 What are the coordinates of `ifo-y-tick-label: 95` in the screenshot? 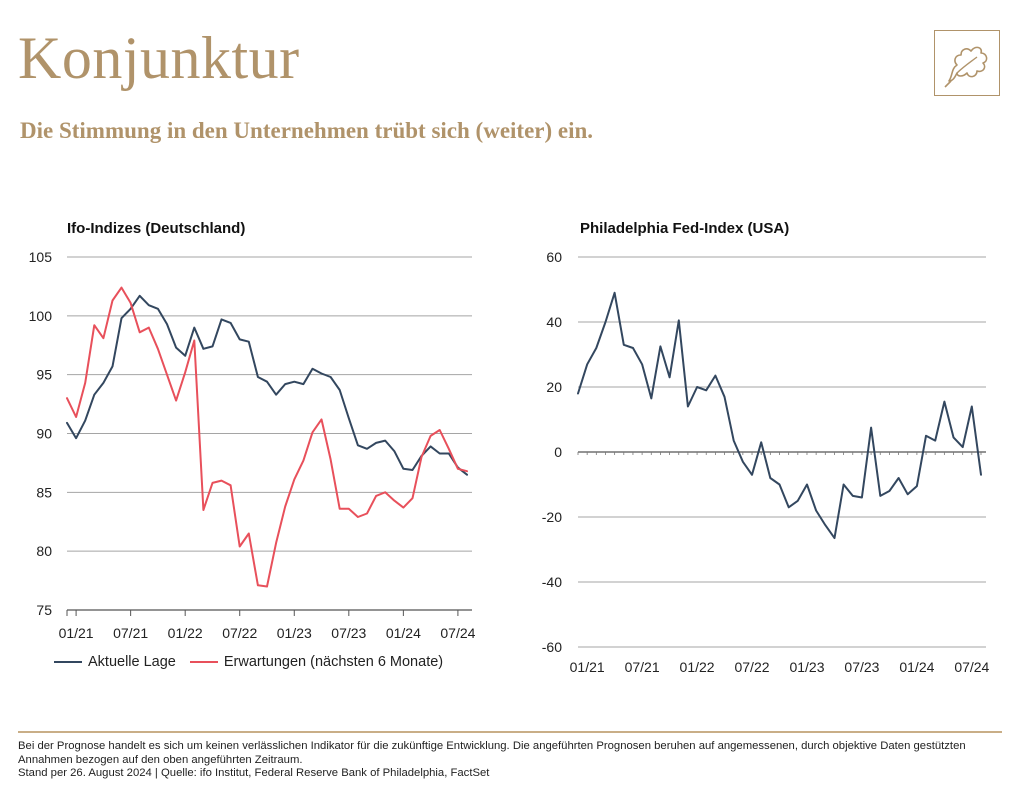 It's located at (44, 375).